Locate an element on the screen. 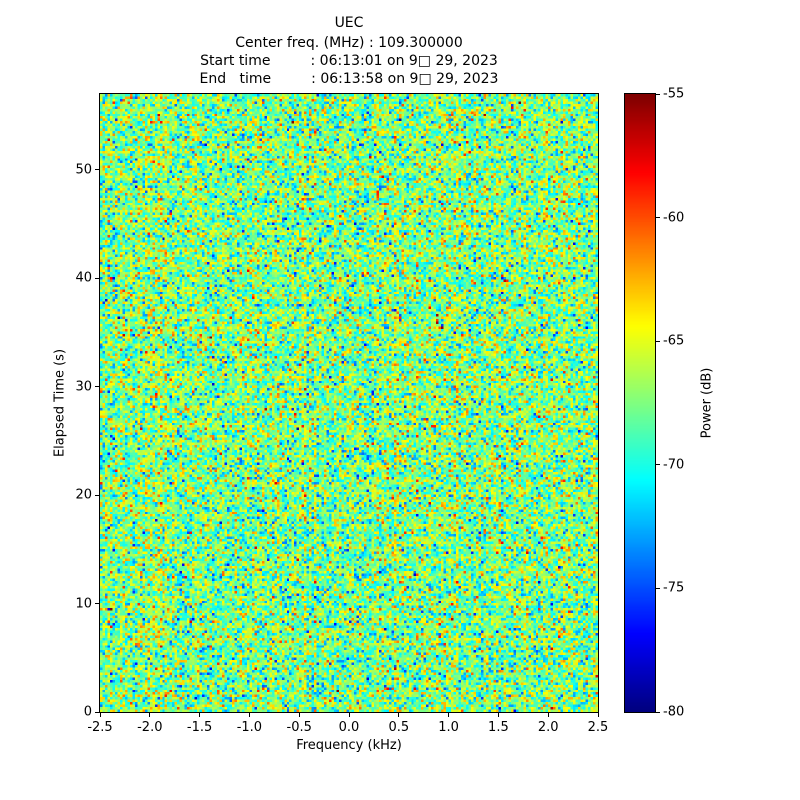  colorbar-tick-label: -55 is located at coordinates (674, 94).